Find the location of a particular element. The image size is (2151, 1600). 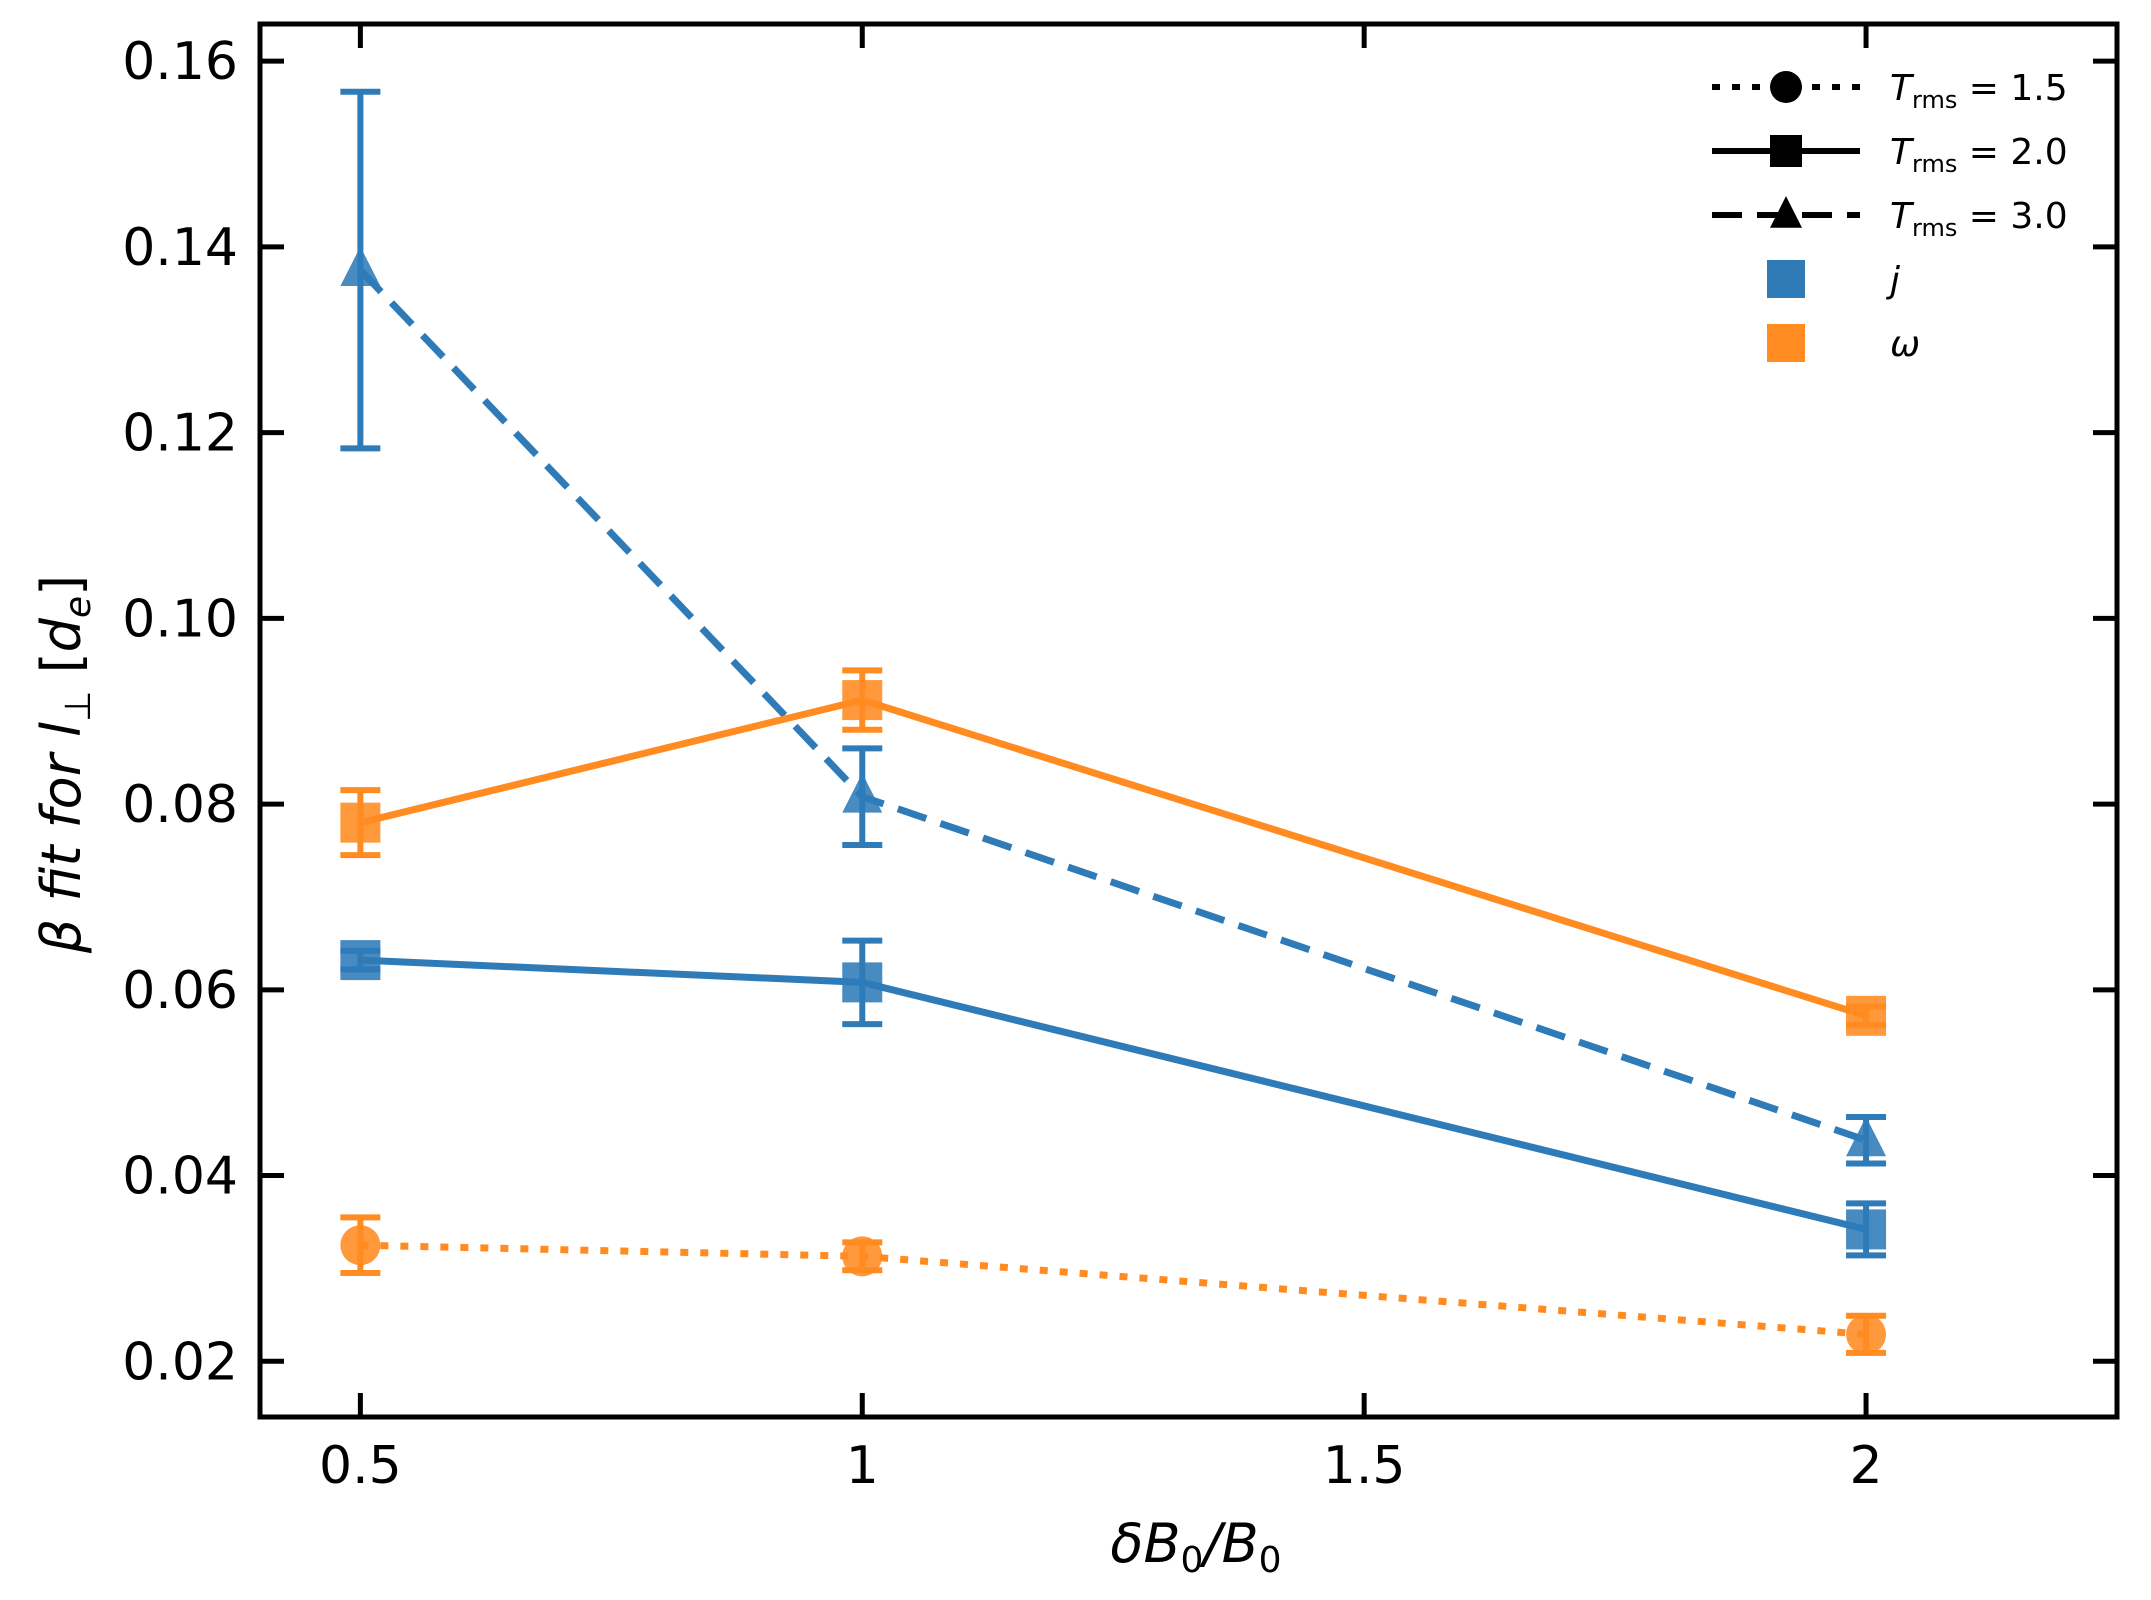

y-tick-label: 0.16 is located at coordinates (180, 62).